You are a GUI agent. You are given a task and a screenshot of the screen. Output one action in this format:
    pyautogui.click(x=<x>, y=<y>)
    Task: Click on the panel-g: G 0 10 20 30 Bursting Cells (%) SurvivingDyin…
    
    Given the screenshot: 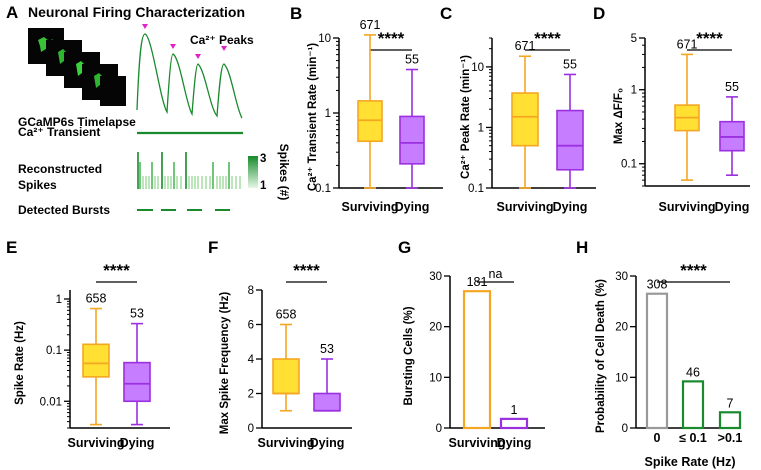 What is the action you would take?
    pyautogui.click(x=471, y=344)
    